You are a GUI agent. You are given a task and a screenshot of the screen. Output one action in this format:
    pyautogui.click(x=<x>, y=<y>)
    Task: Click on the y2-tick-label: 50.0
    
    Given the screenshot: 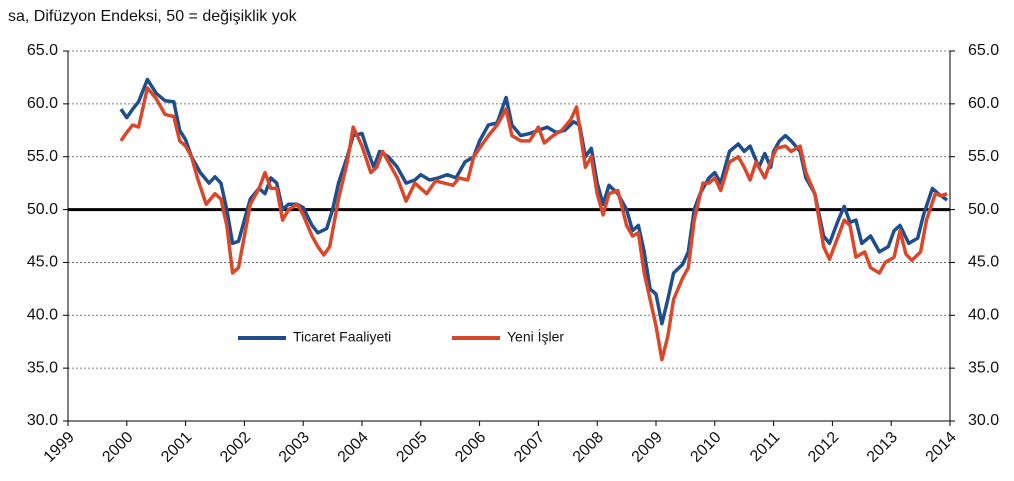 What is the action you would take?
    pyautogui.click(x=983, y=209)
    